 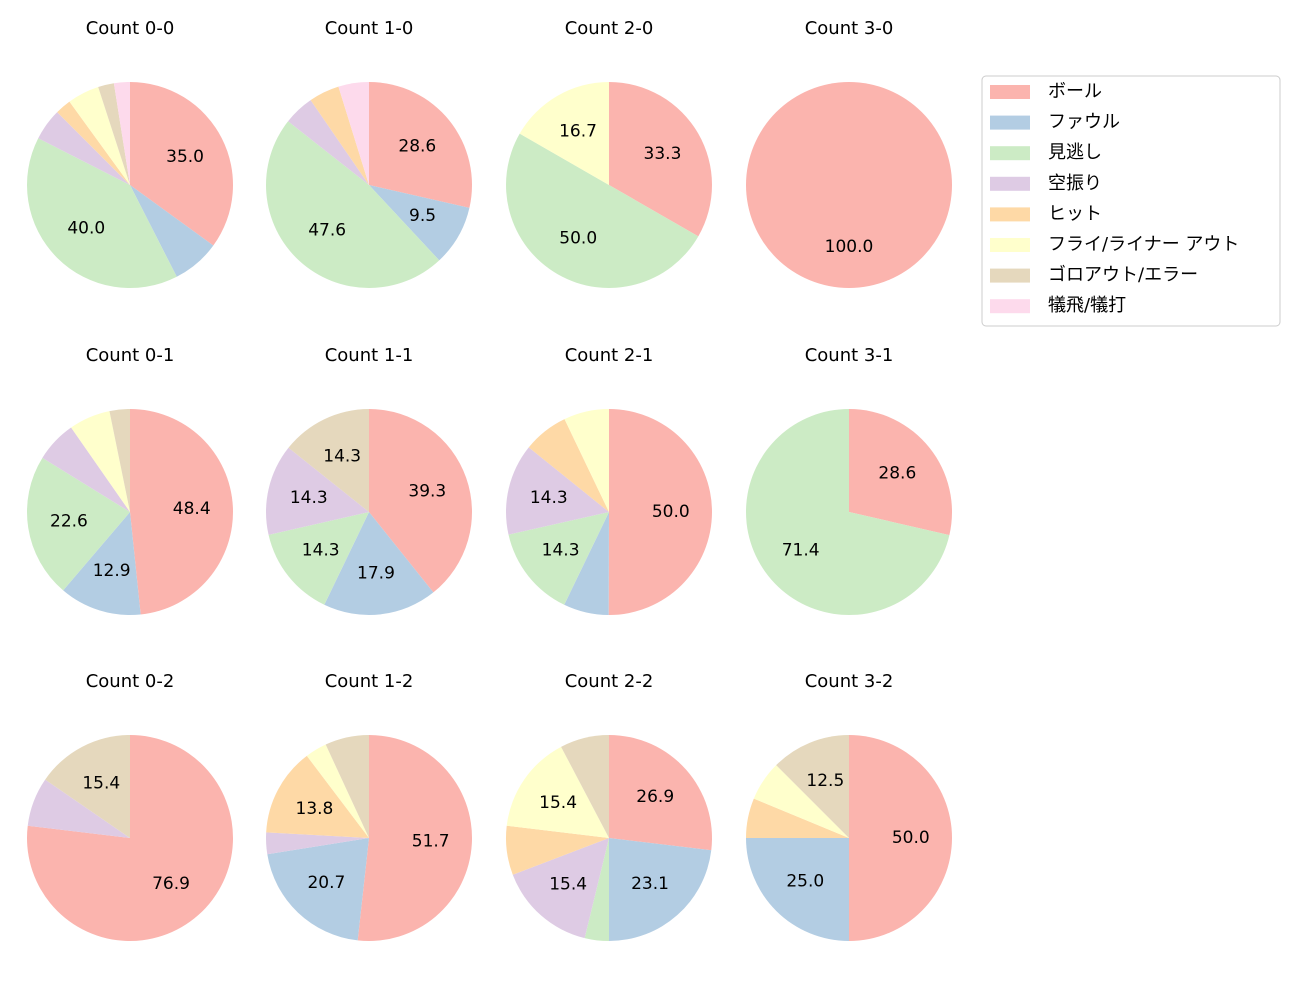 I want to click on chart-title: Count 1-0, so click(x=369, y=28).